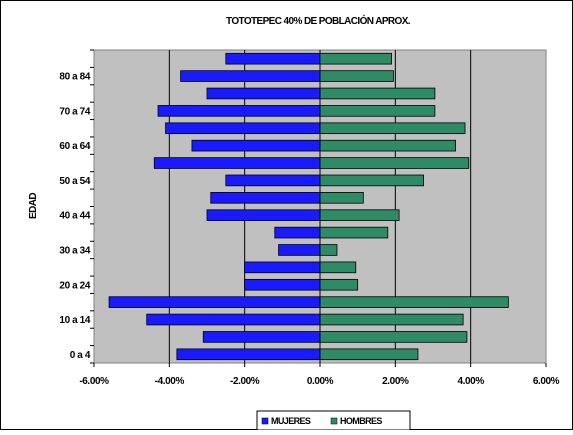 The height and width of the screenshot is (435, 573). What do you see at coordinates (94, 381) in the screenshot?
I see `x-tick-label: -6.00%` at bounding box center [94, 381].